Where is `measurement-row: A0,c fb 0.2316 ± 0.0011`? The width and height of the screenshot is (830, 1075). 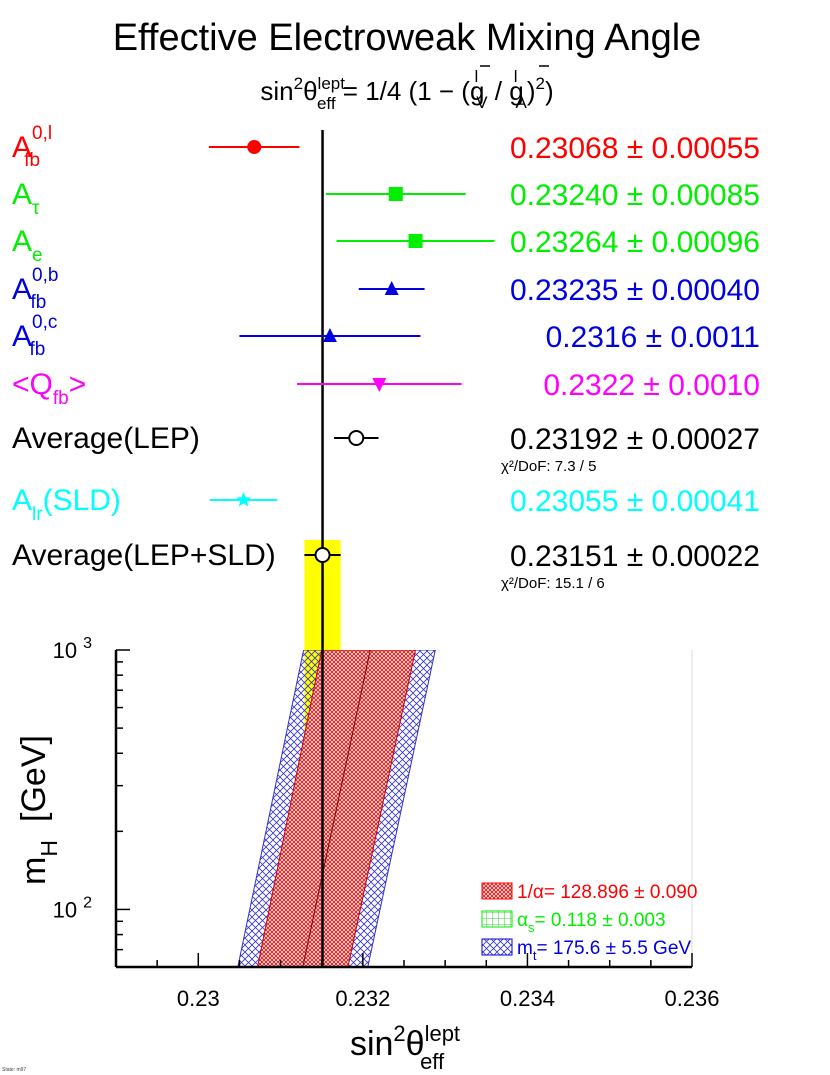
measurement-row: A0,c fb 0.2316 ± 0.0011 is located at coordinates (386, 336).